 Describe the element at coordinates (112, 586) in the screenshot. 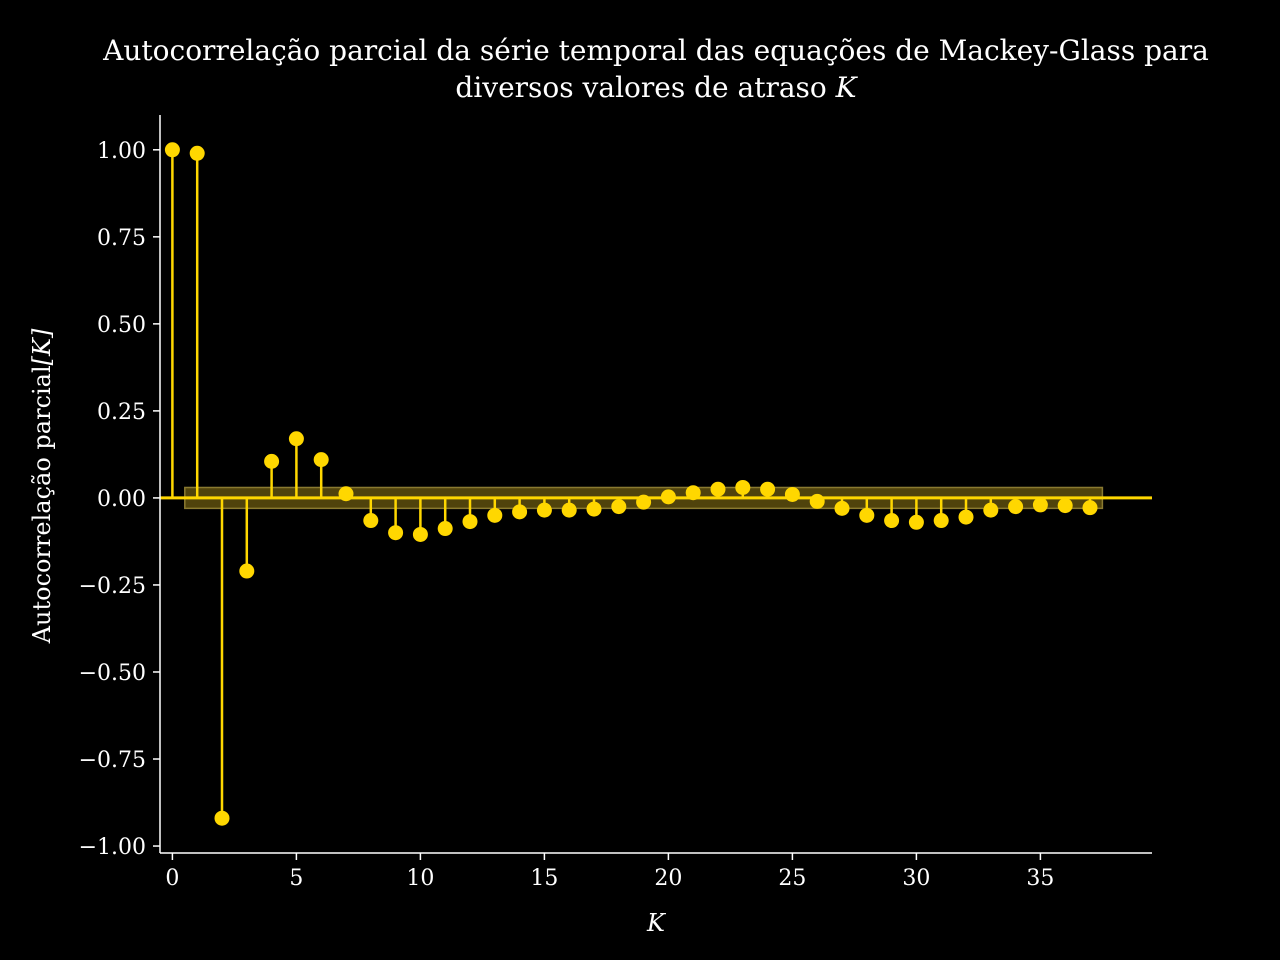

I see `y-tick-label-5: −0.25` at that location.